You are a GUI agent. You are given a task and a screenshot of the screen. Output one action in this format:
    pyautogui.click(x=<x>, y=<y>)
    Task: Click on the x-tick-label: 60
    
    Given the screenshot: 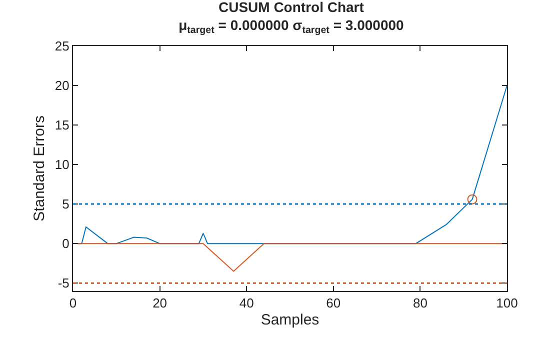 What is the action you would take?
    pyautogui.click(x=333, y=303)
    